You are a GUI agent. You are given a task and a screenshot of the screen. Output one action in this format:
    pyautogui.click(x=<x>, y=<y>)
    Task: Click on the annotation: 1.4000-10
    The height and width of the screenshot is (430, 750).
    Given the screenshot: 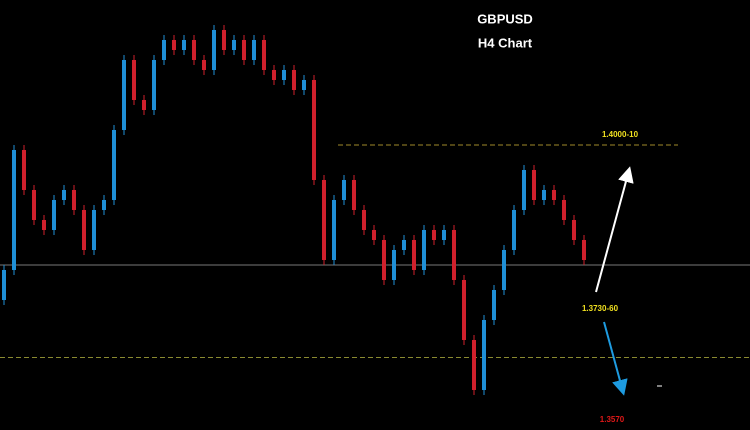 What is the action you would take?
    pyautogui.click(x=620, y=134)
    